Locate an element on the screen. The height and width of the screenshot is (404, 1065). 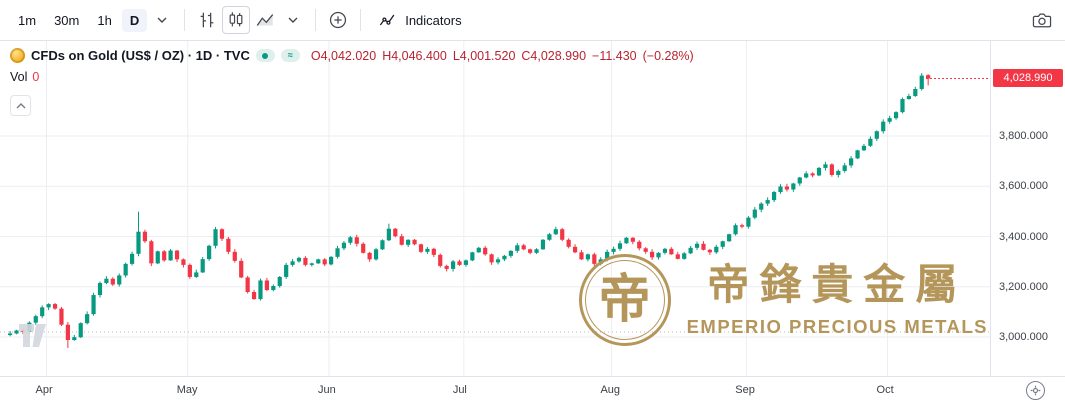
area-chart-icon is located at coordinates (265, 20).